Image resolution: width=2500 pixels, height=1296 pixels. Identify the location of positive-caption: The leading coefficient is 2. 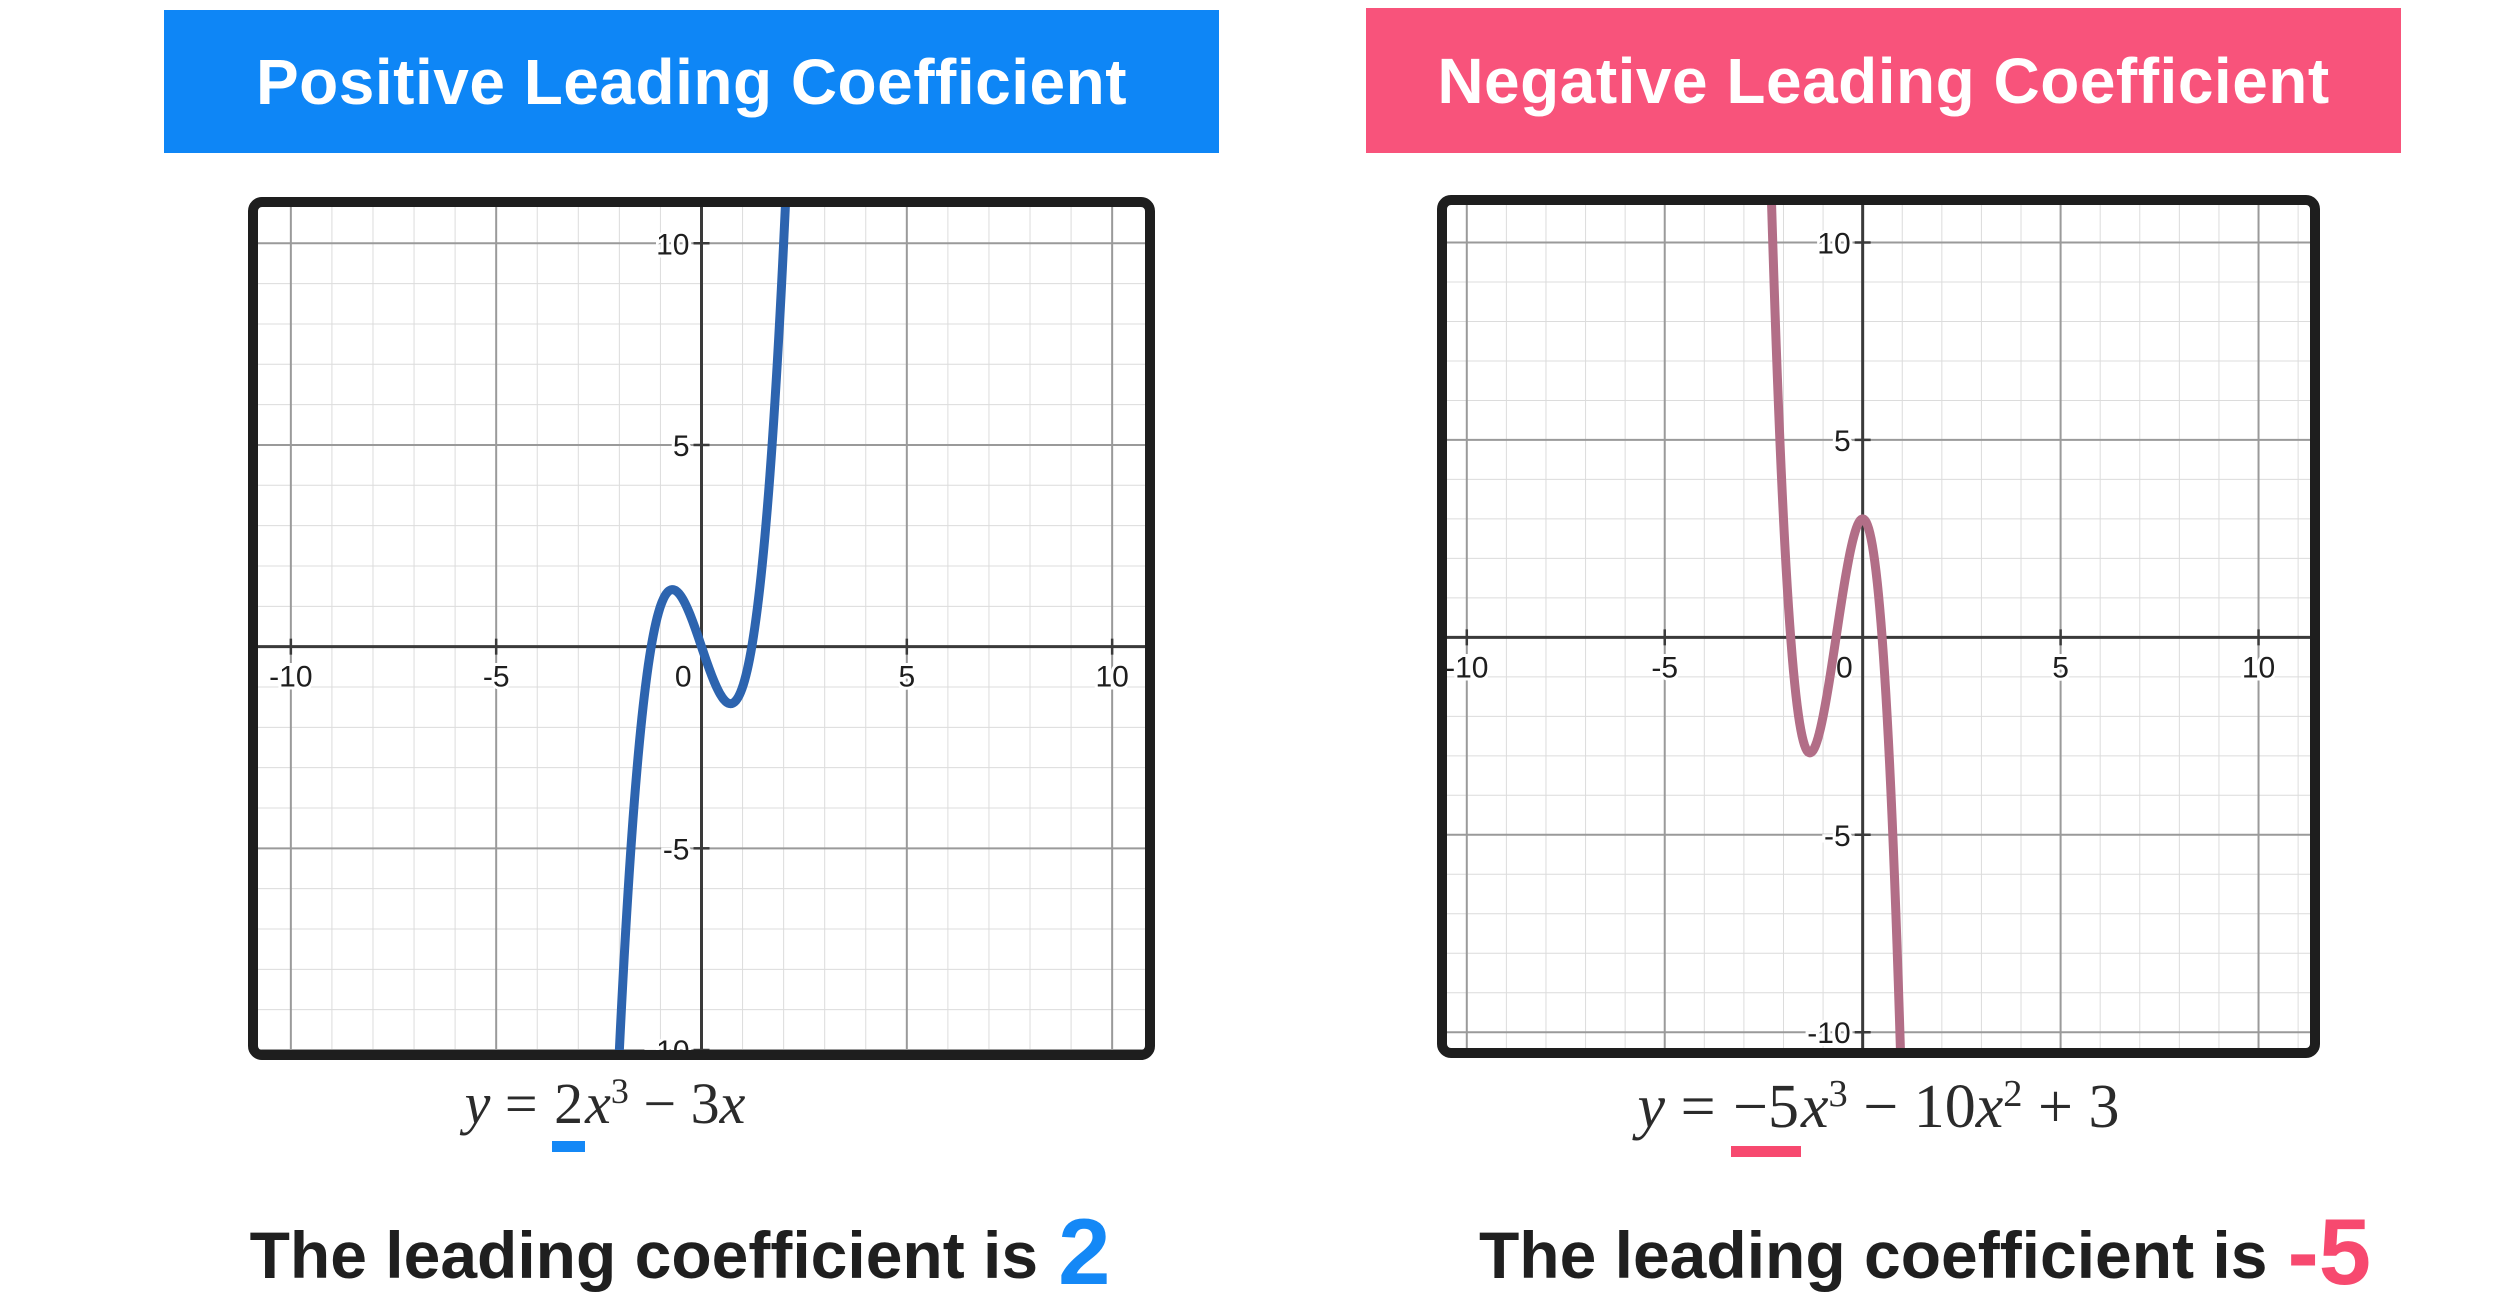
(680, 1247).